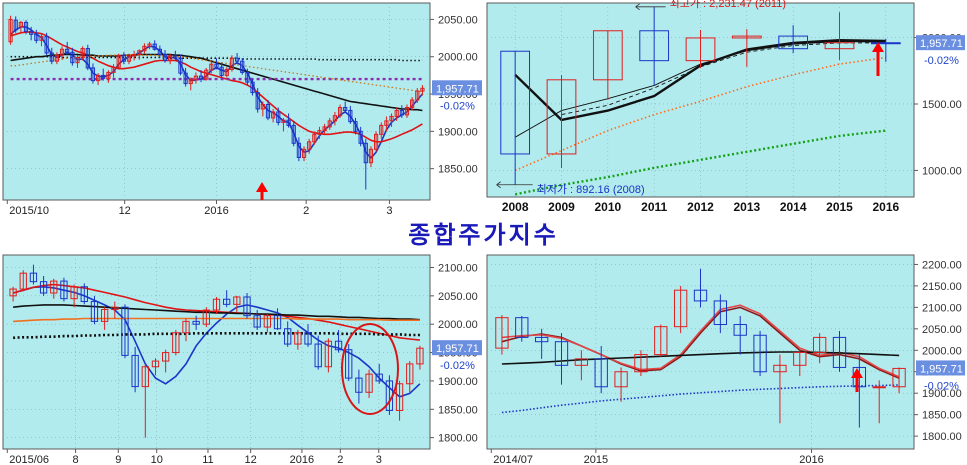  I want to click on weekly-y-tick-label: 1850.00, so click(458, 410).